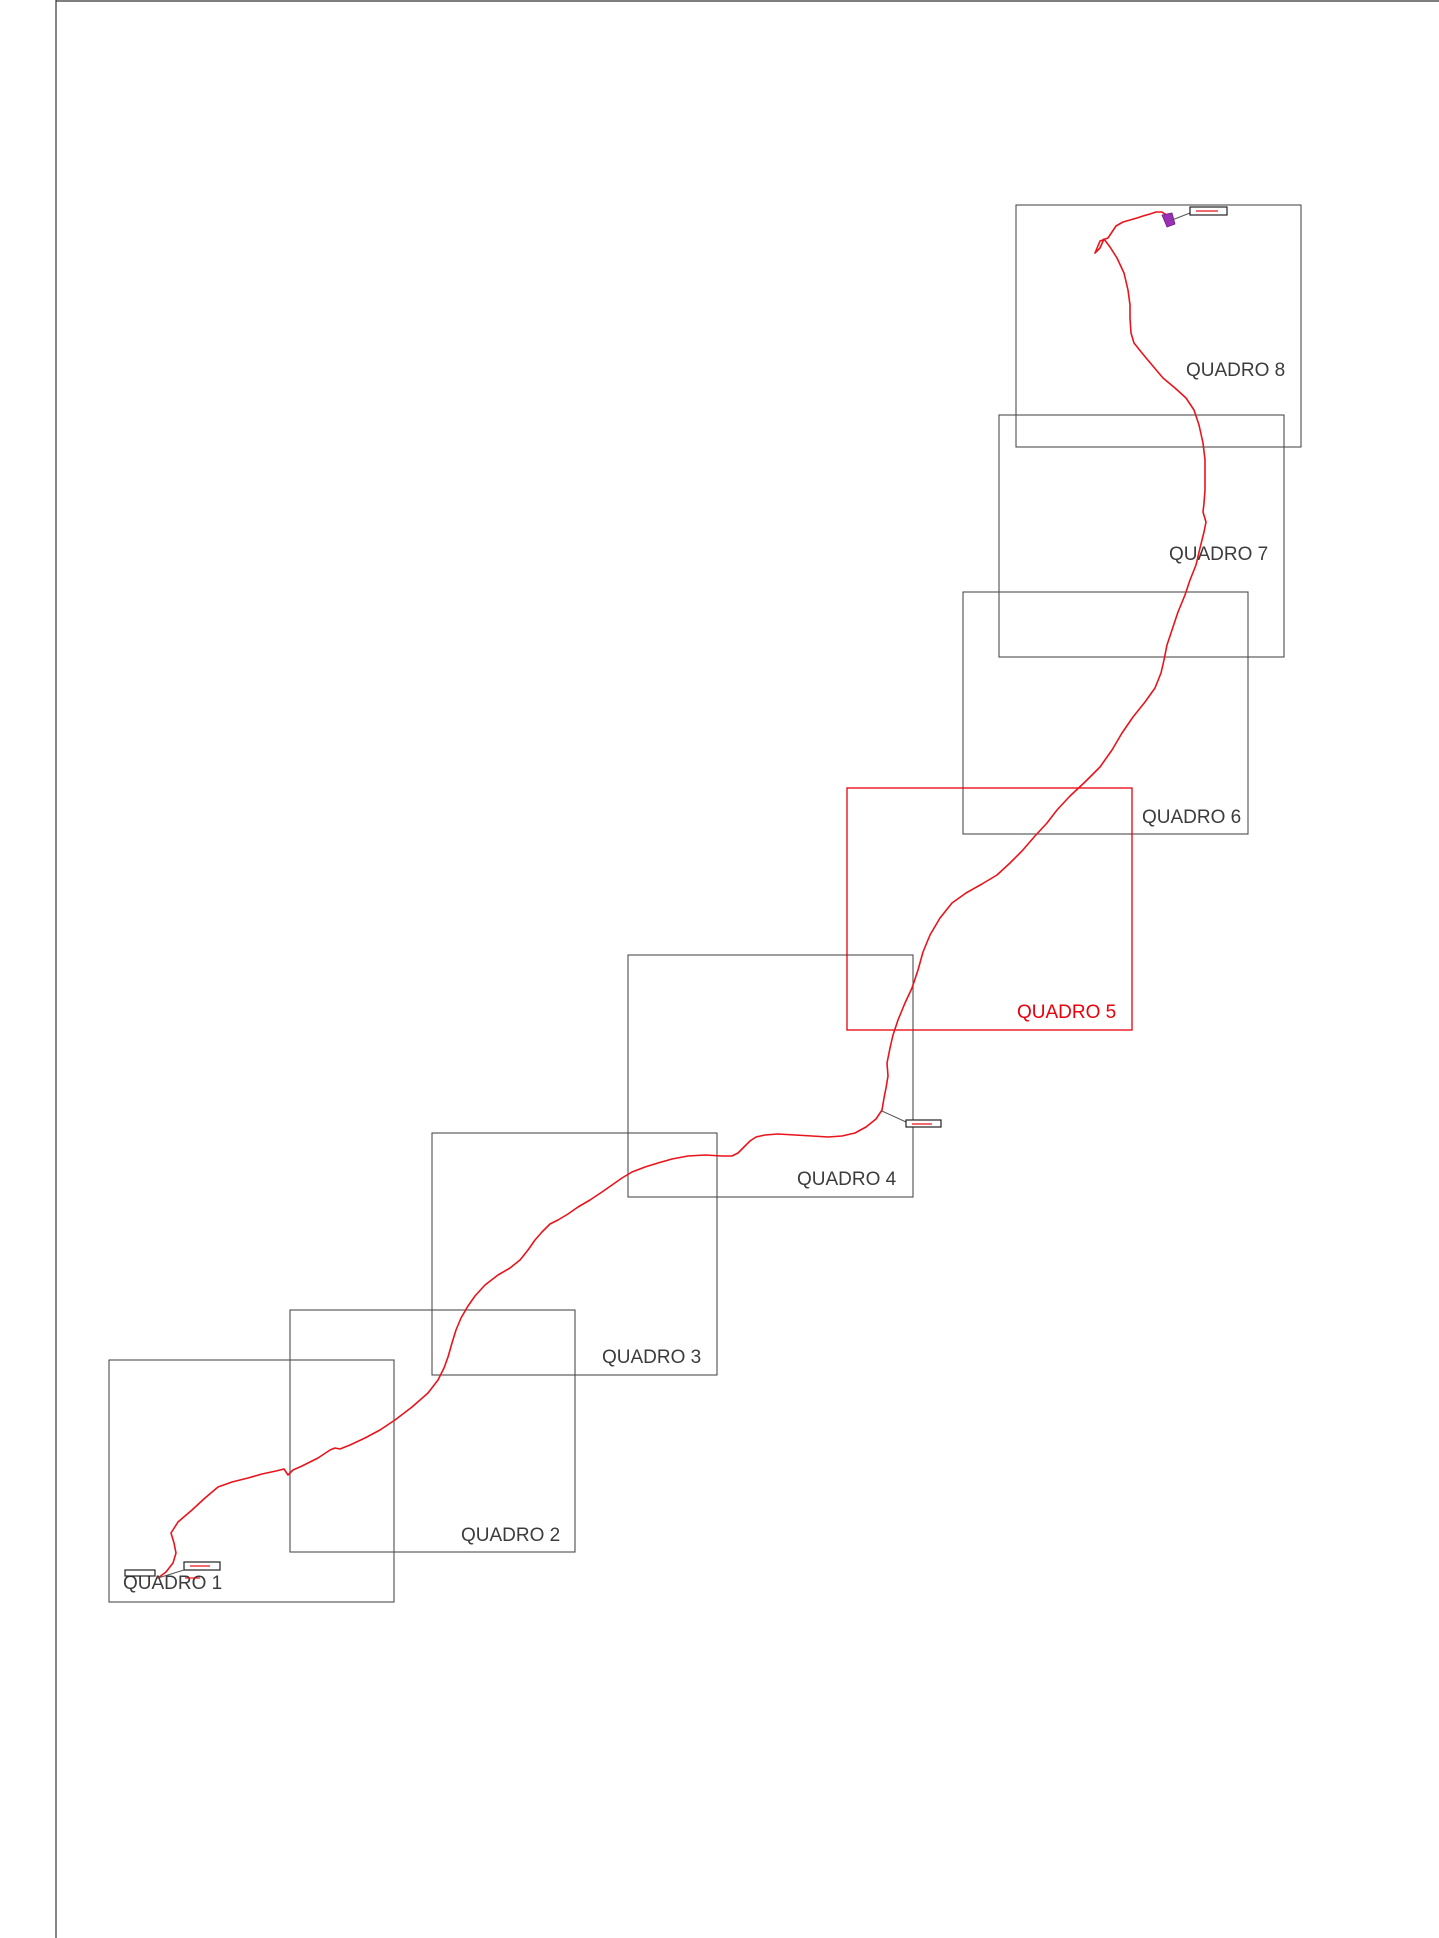 This screenshot has height=1938, width=1439. I want to click on frame-quadro-3: QUADRO 3, so click(574, 1254).